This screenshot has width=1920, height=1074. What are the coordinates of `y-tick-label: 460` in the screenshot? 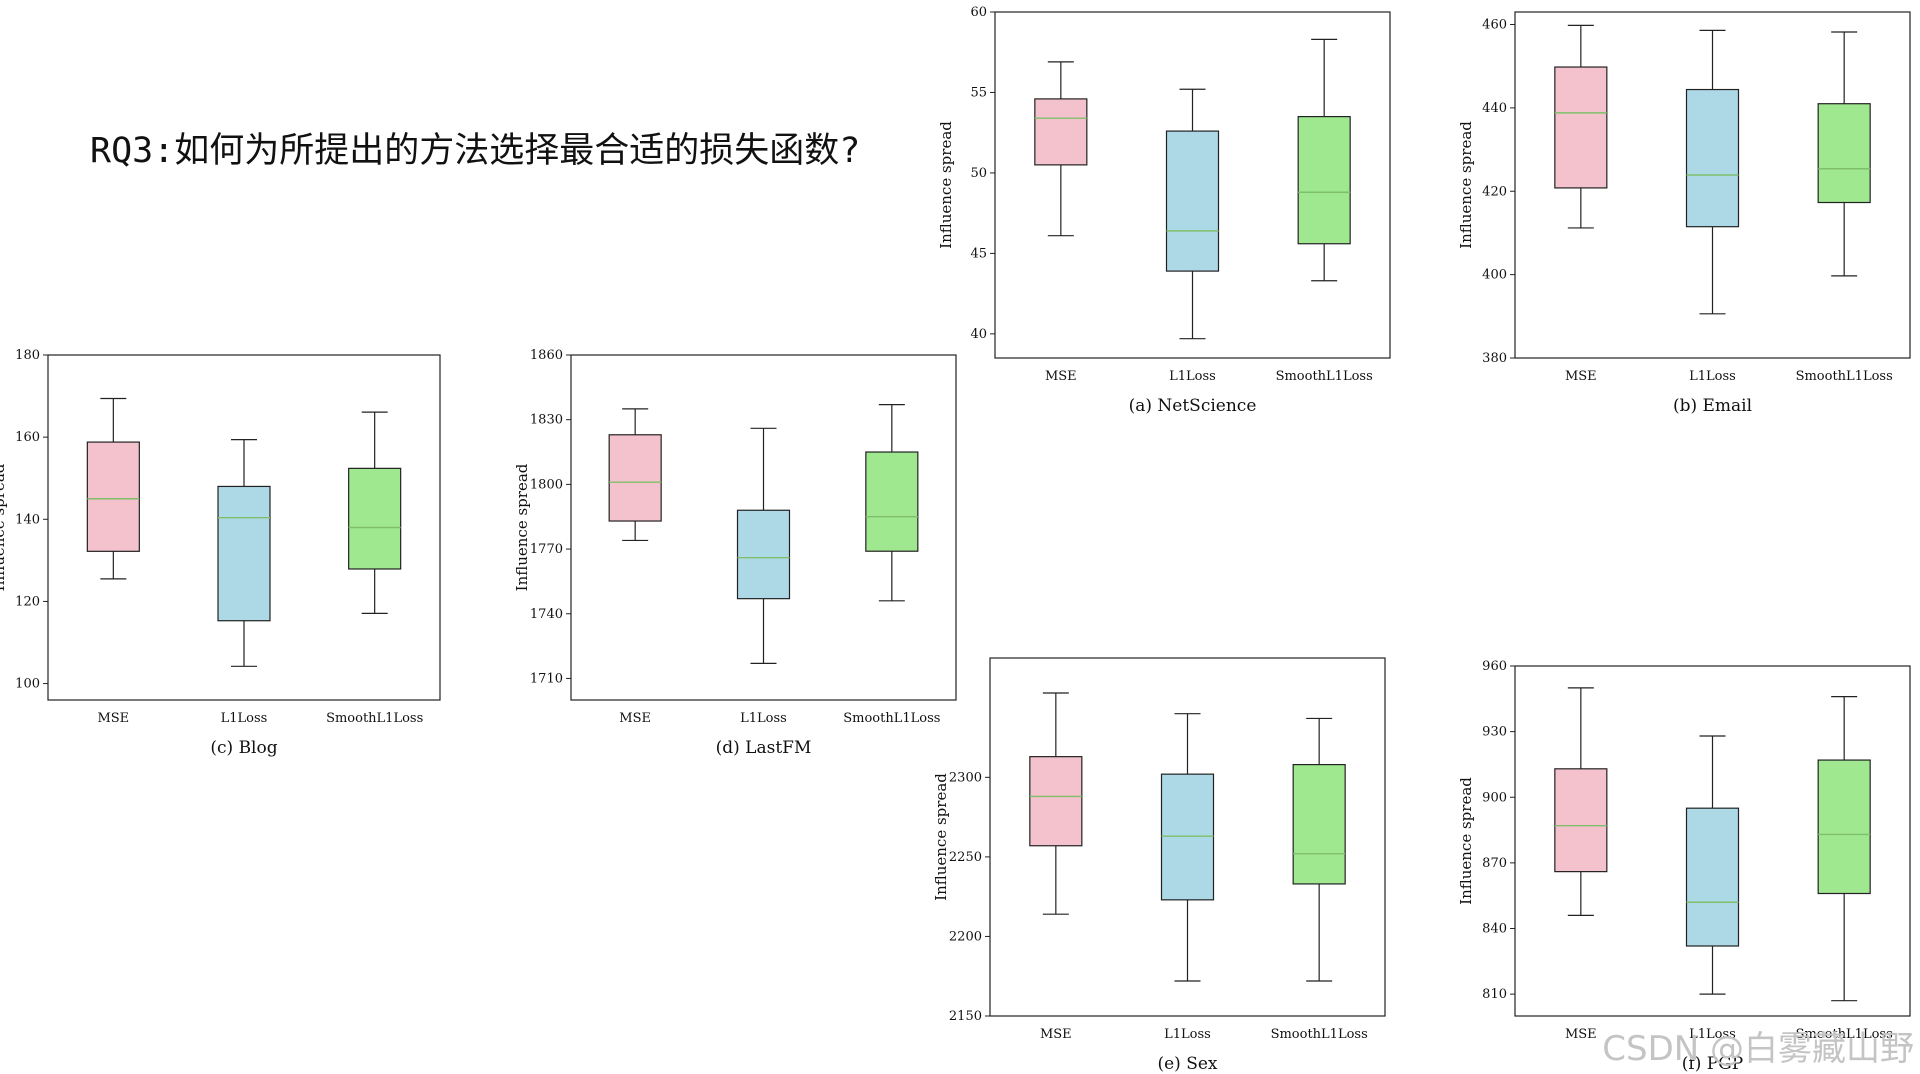 It's located at (1494, 25).